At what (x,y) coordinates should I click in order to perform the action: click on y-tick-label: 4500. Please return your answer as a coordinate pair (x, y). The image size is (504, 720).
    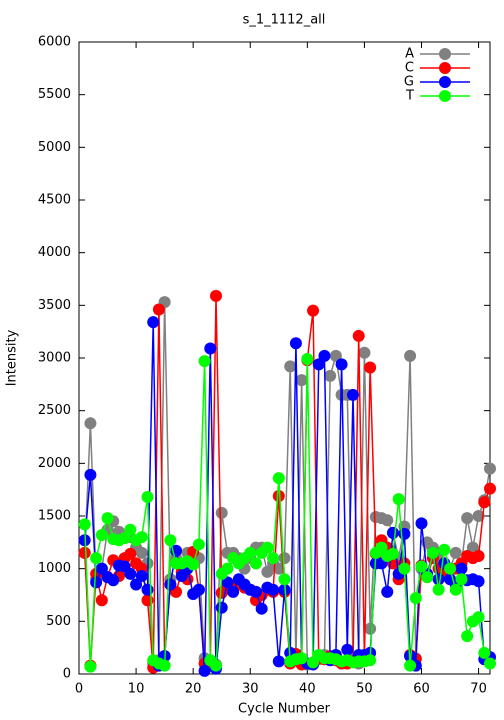
    Looking at the image, I should click on (54, 200).